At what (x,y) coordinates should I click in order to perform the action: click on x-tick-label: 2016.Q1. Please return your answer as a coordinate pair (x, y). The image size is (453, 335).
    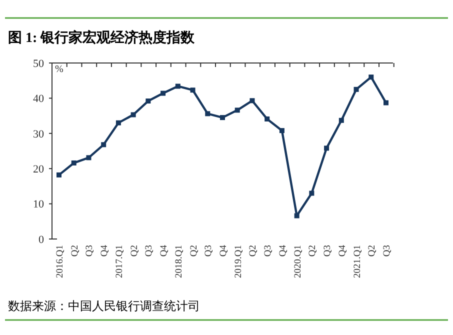
    Looking at the image, I should click on (61, 261).